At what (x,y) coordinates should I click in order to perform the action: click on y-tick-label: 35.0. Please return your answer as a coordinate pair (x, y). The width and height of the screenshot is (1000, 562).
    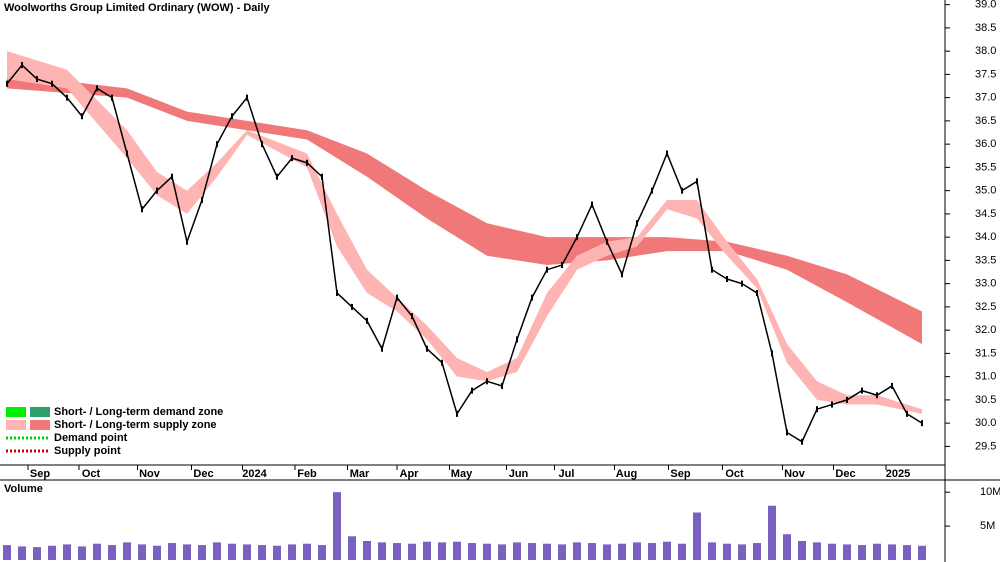
    Looking at the image, I should click on (985, 191).